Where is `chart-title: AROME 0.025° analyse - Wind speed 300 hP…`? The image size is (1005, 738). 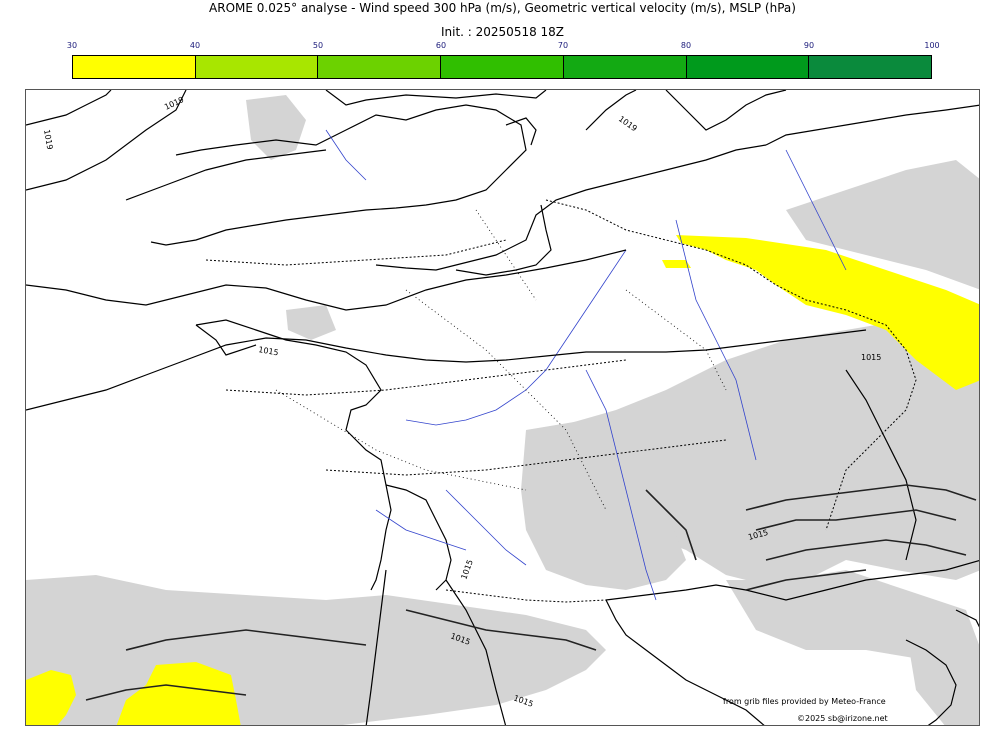
chart-title: AROME 0.025° analyse - Wind speed 300 hP… is located at coordinates (502, 8).